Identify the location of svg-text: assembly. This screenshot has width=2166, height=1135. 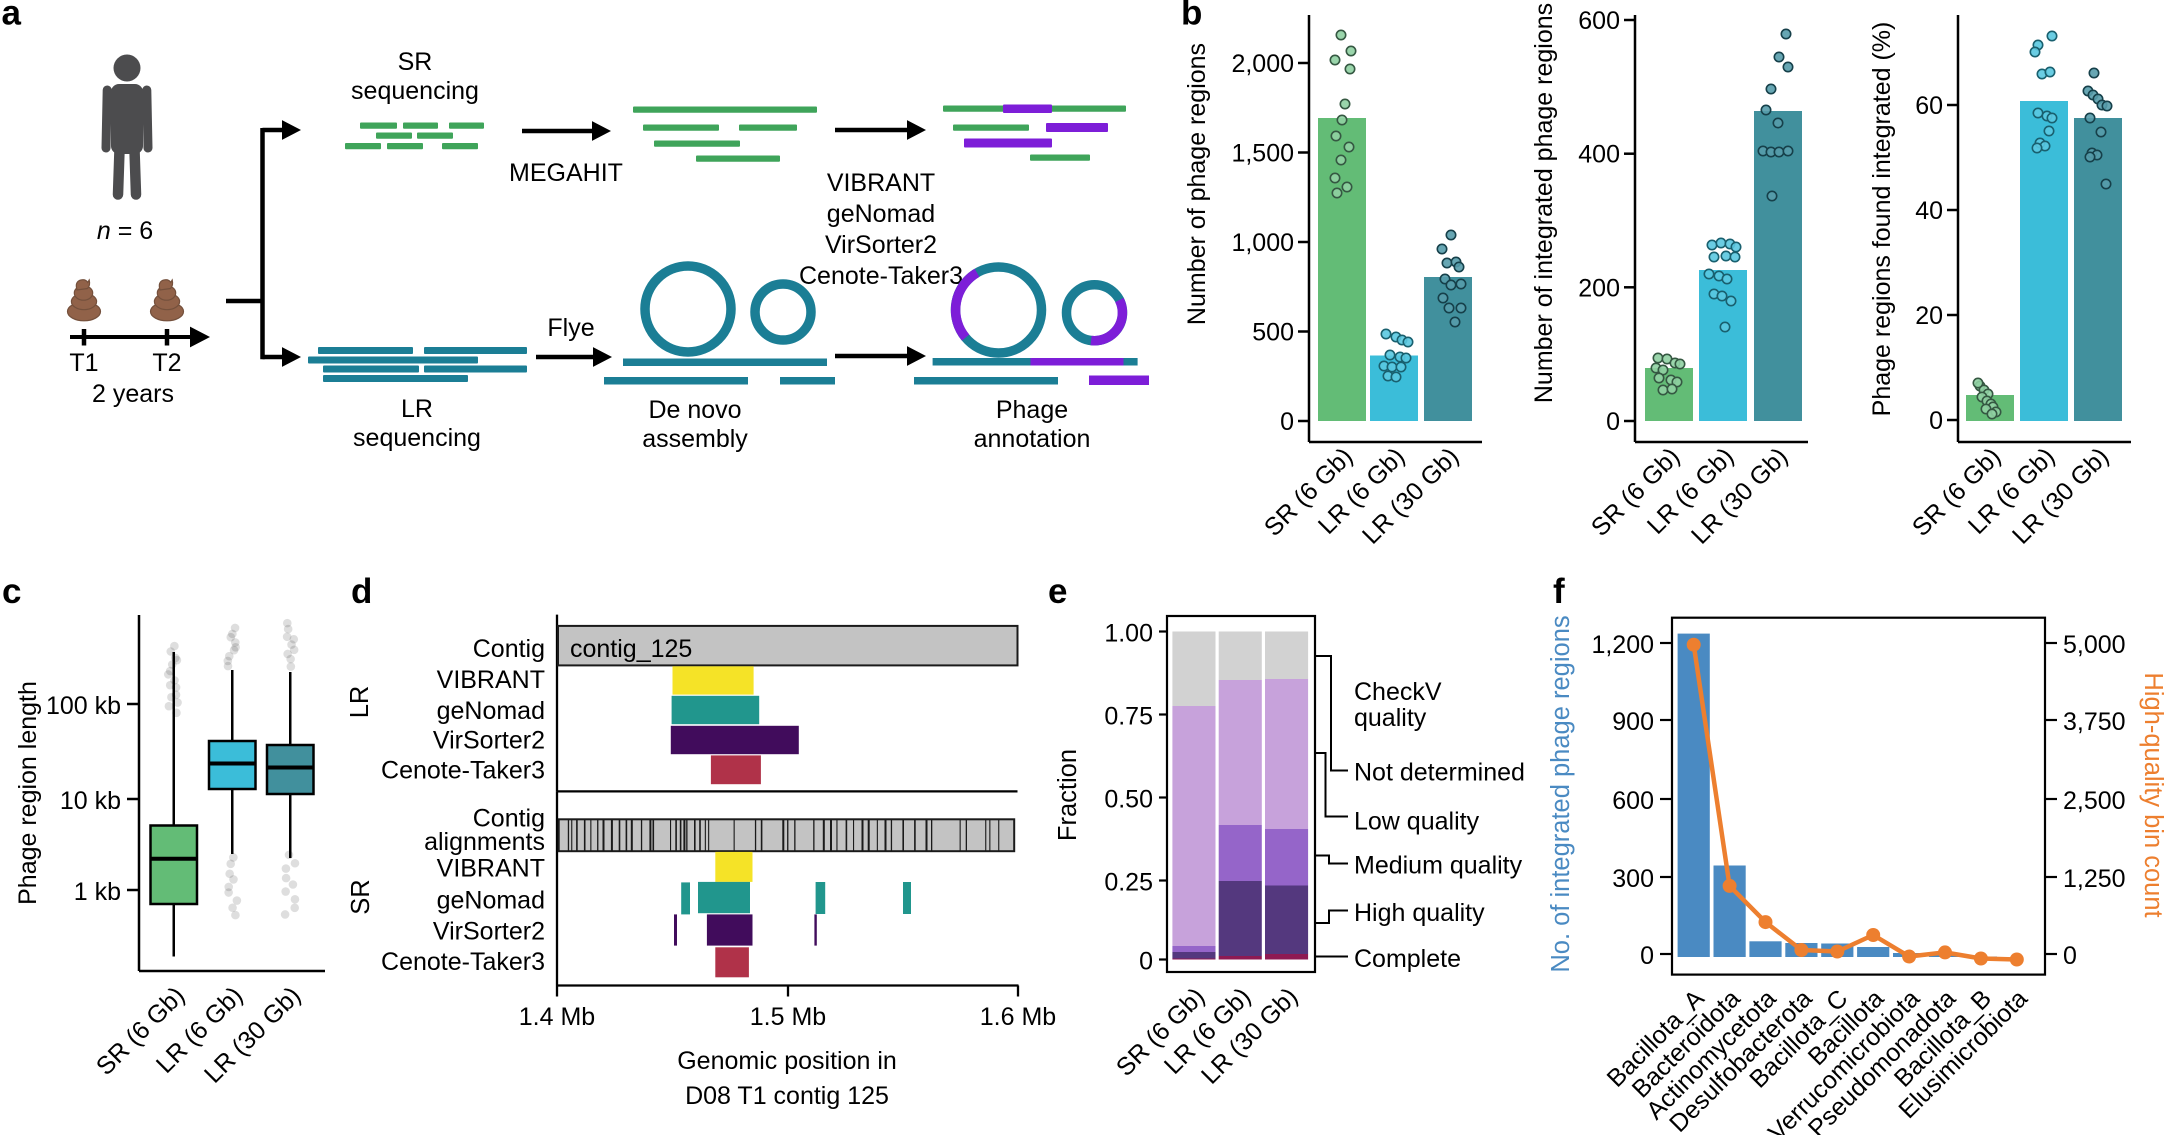
(695, 439).